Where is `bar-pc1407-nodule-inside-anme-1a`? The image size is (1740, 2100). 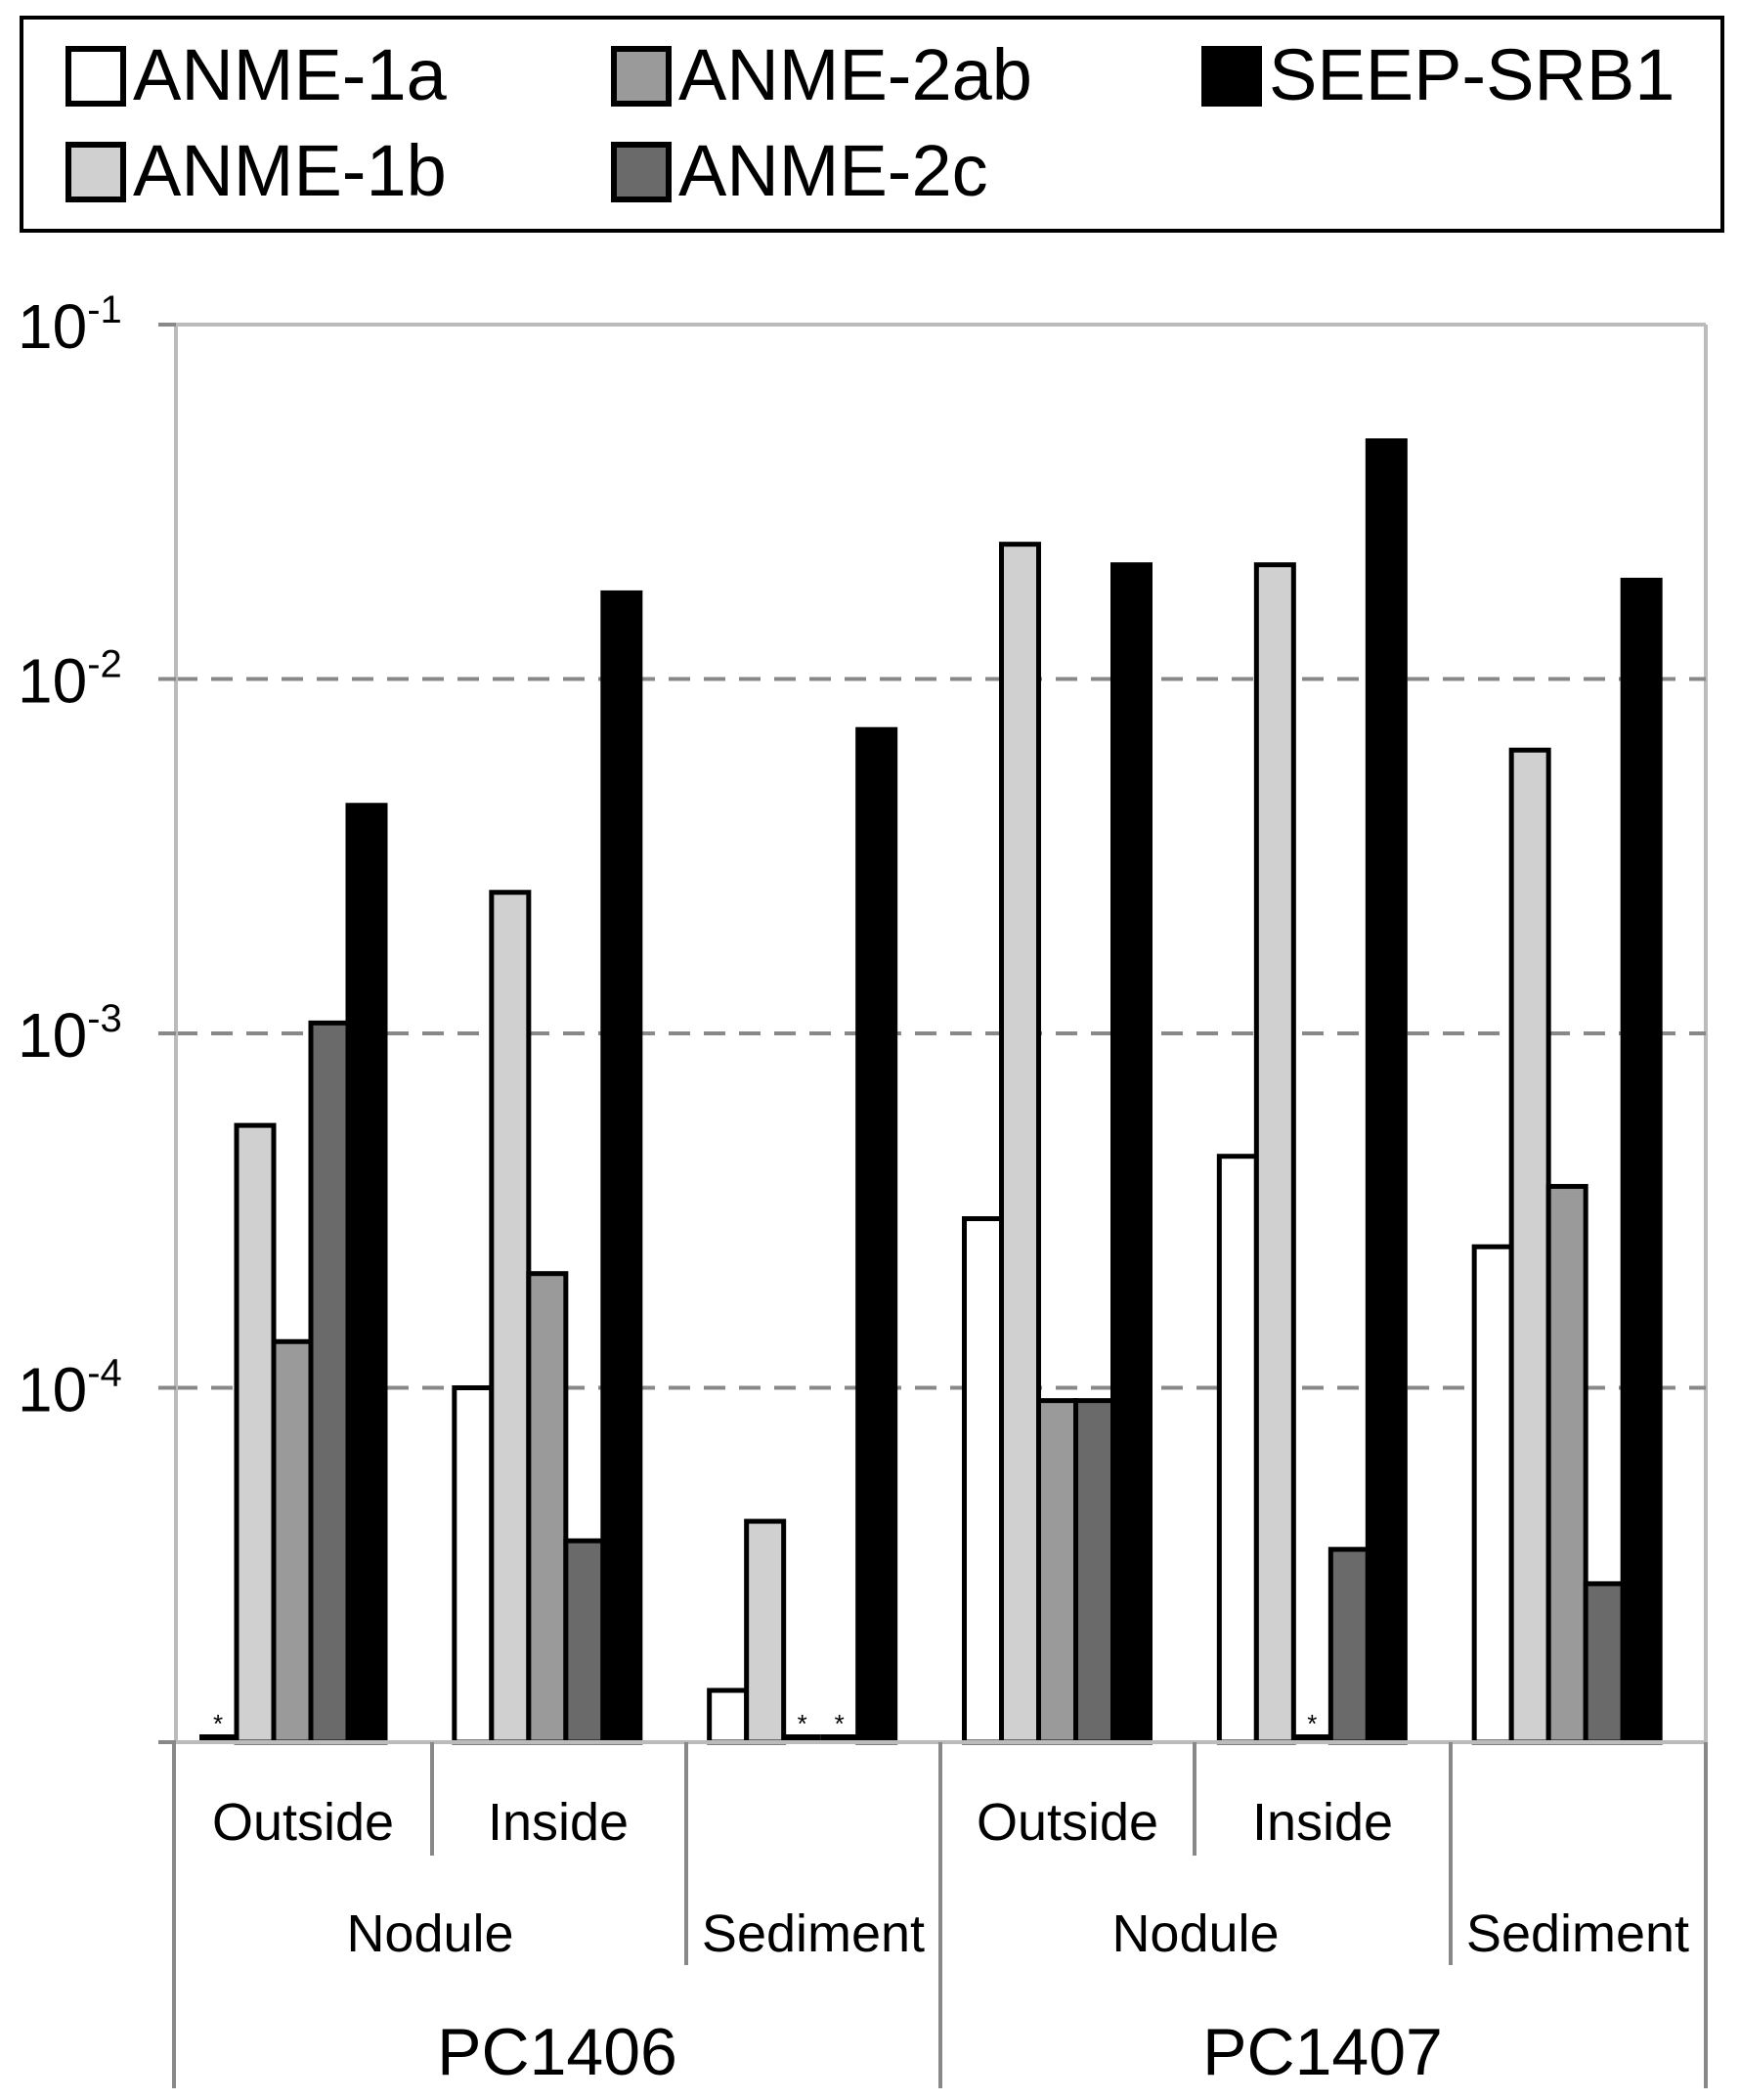 bar-pc1407-nodule-inside-anme-1a is located at coordinates (1237, 1449).